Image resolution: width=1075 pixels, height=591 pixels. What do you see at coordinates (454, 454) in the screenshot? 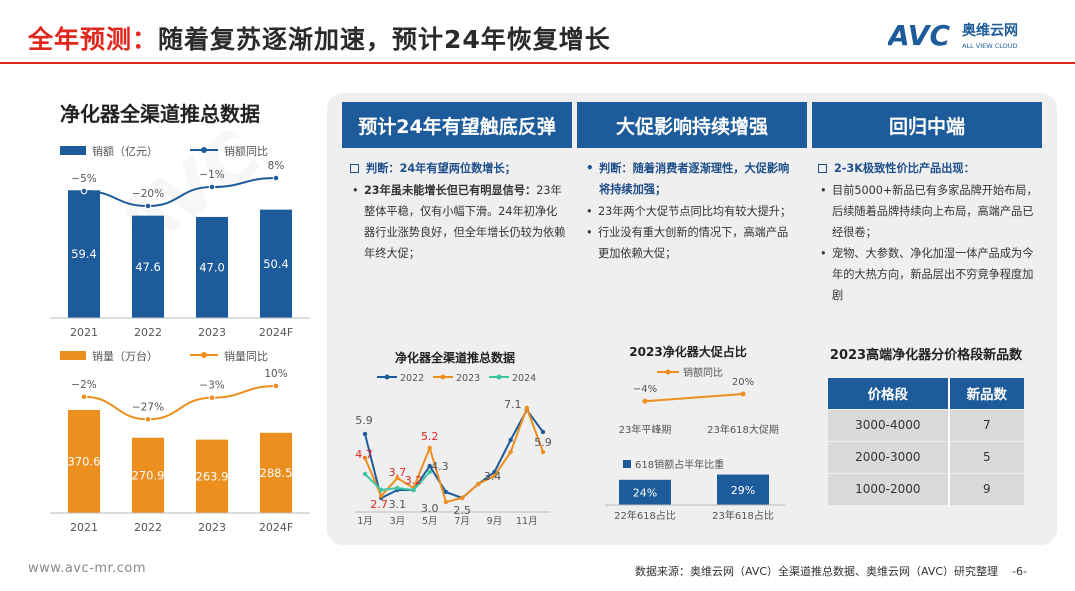
I see `series-line` at bounding box center [454, 454].